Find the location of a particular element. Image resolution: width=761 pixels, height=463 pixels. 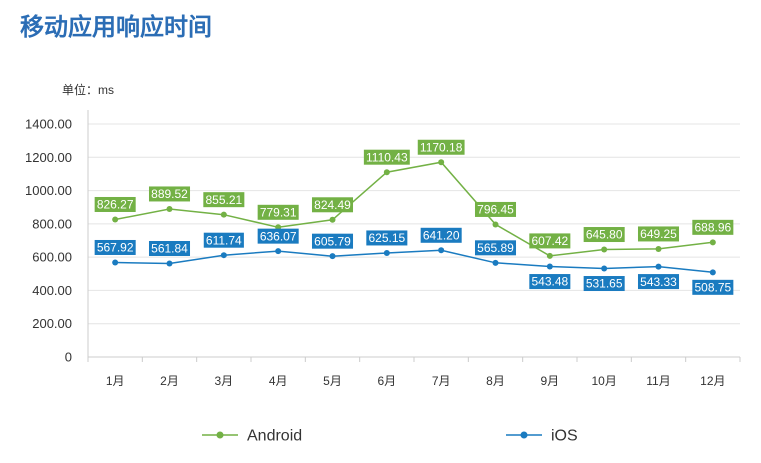

android-data-label-text: 688.96 is located at coordinates (712, 228).